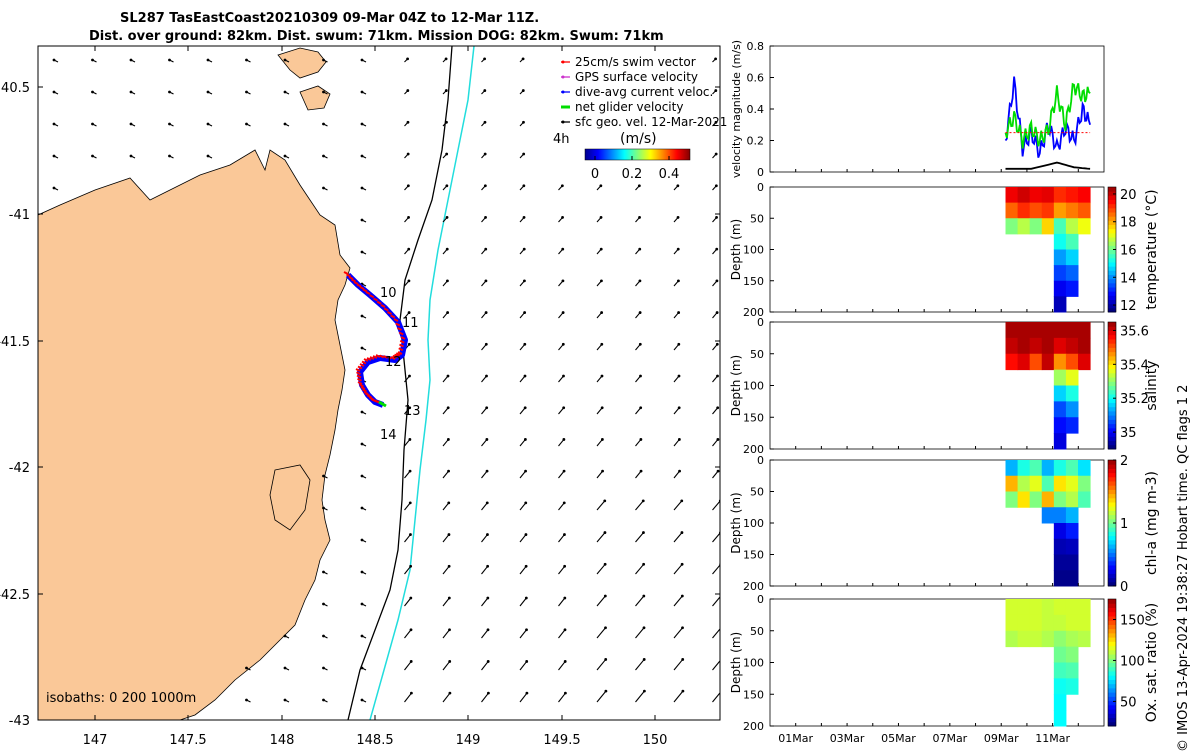  What do you see at coordinates (949, 738) in the screenshot?
I see `time-axis-label: 07Mar` at bounding box center [949, 738].